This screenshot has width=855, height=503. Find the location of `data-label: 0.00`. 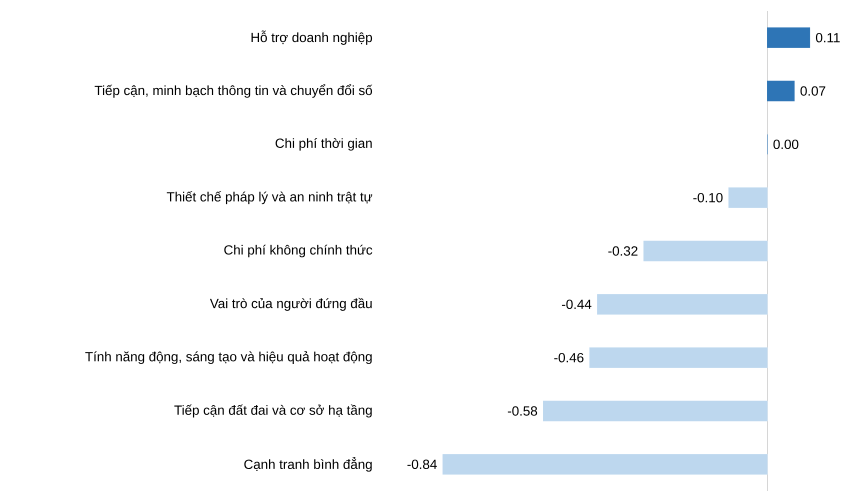

data-label: 0.00 is located at coordinates (785, 145).